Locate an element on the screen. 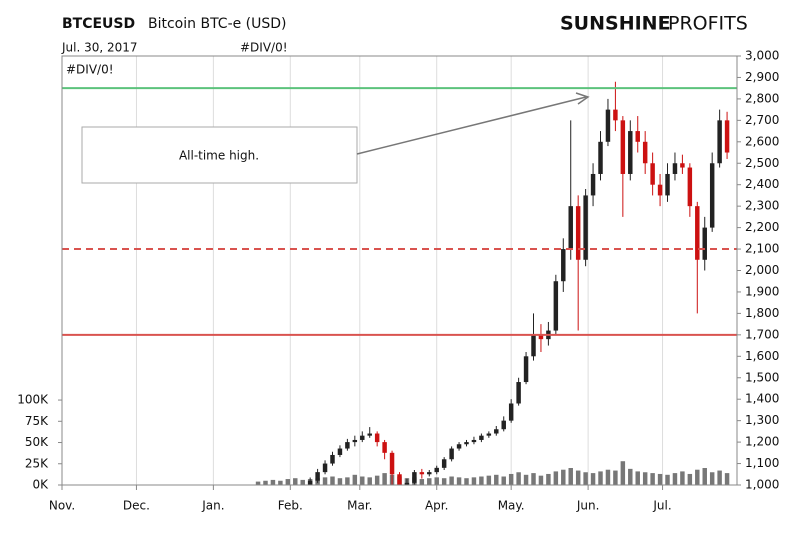 This screenshot has height=533, width=800. x-tick-label: Feb. is located at coordinates (290, 506).